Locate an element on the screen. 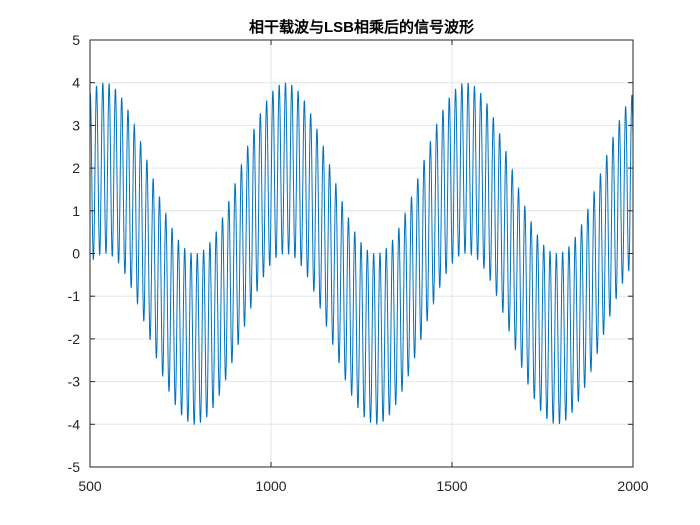  y-tick-label: 1 is located at coordinates (76, 211).